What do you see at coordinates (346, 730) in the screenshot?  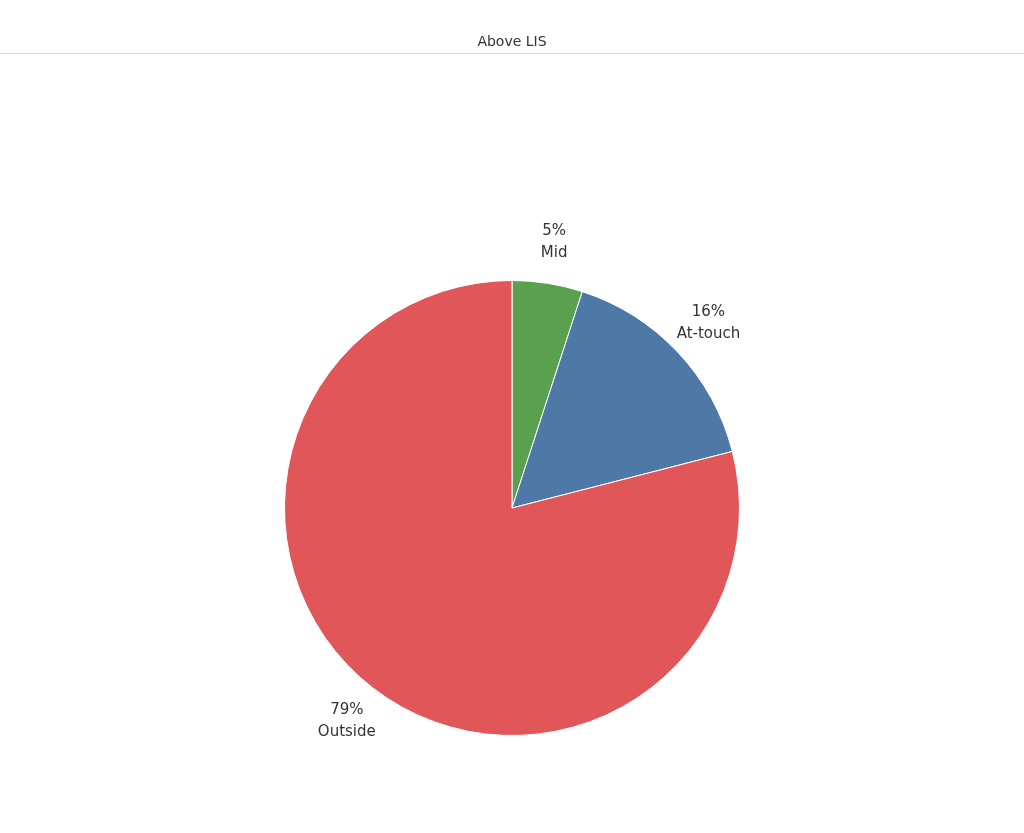 I see `slice-label: Outside` at bounding box center [346, 730].